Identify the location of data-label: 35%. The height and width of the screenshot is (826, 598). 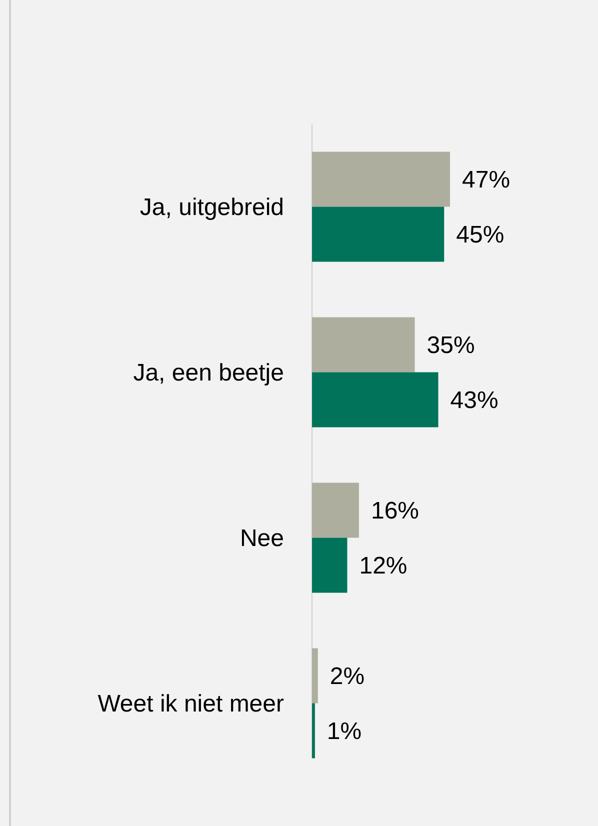
(450, 345).